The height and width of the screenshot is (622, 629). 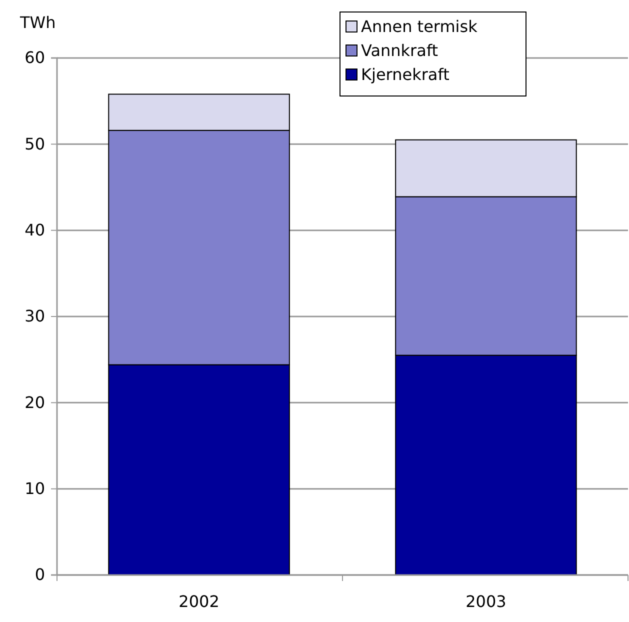 I want to click on y-tick-label: 20, so click(x=34, y=402).